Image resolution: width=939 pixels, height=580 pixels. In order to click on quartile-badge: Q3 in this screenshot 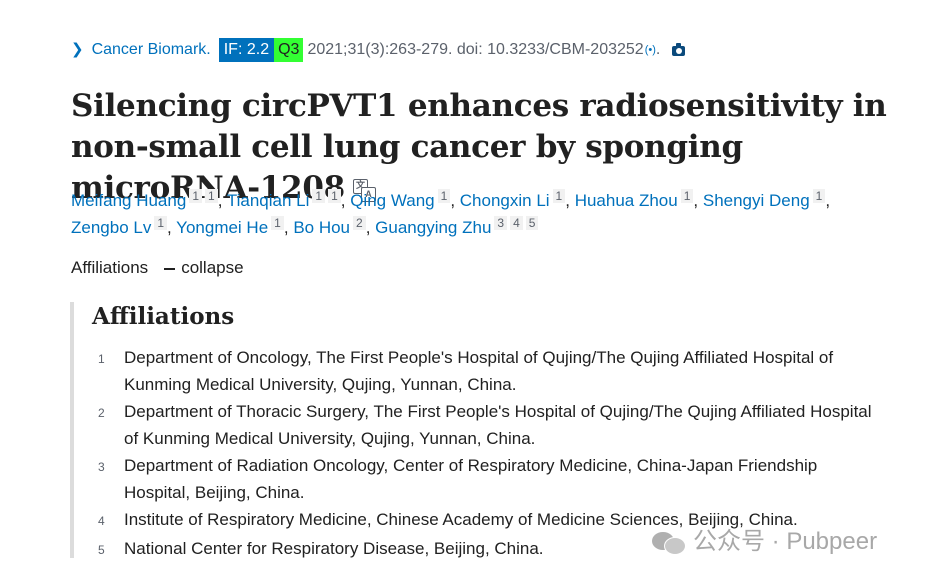, I will do `click(289, 50)`.